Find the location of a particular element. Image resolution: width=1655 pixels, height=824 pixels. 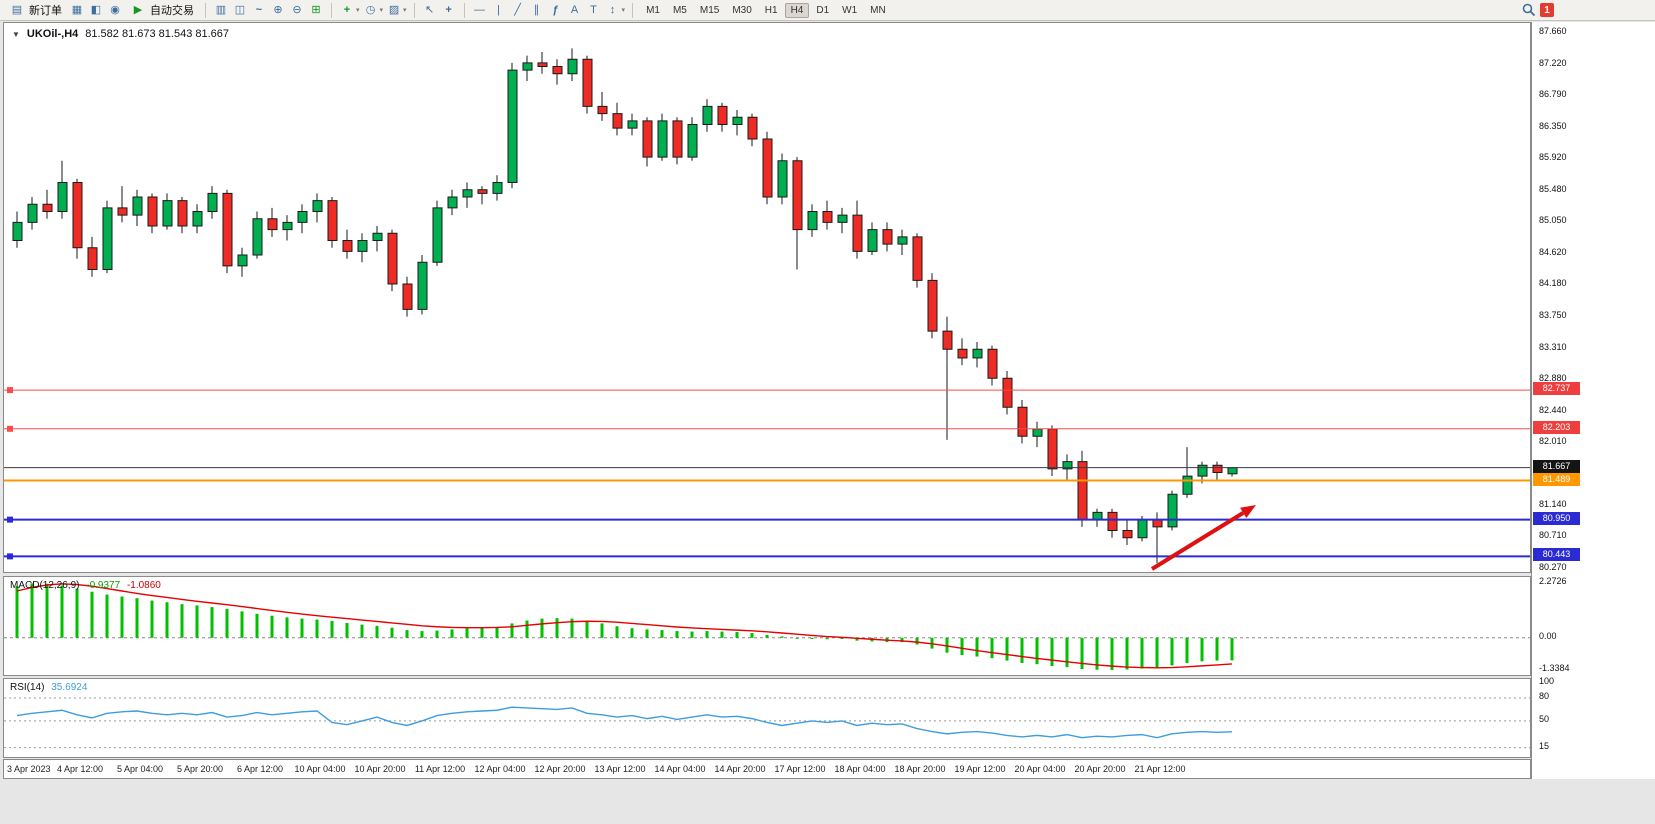

rsi-panel: RSI(14) 35.6924 is located at coordinates (767, 718).